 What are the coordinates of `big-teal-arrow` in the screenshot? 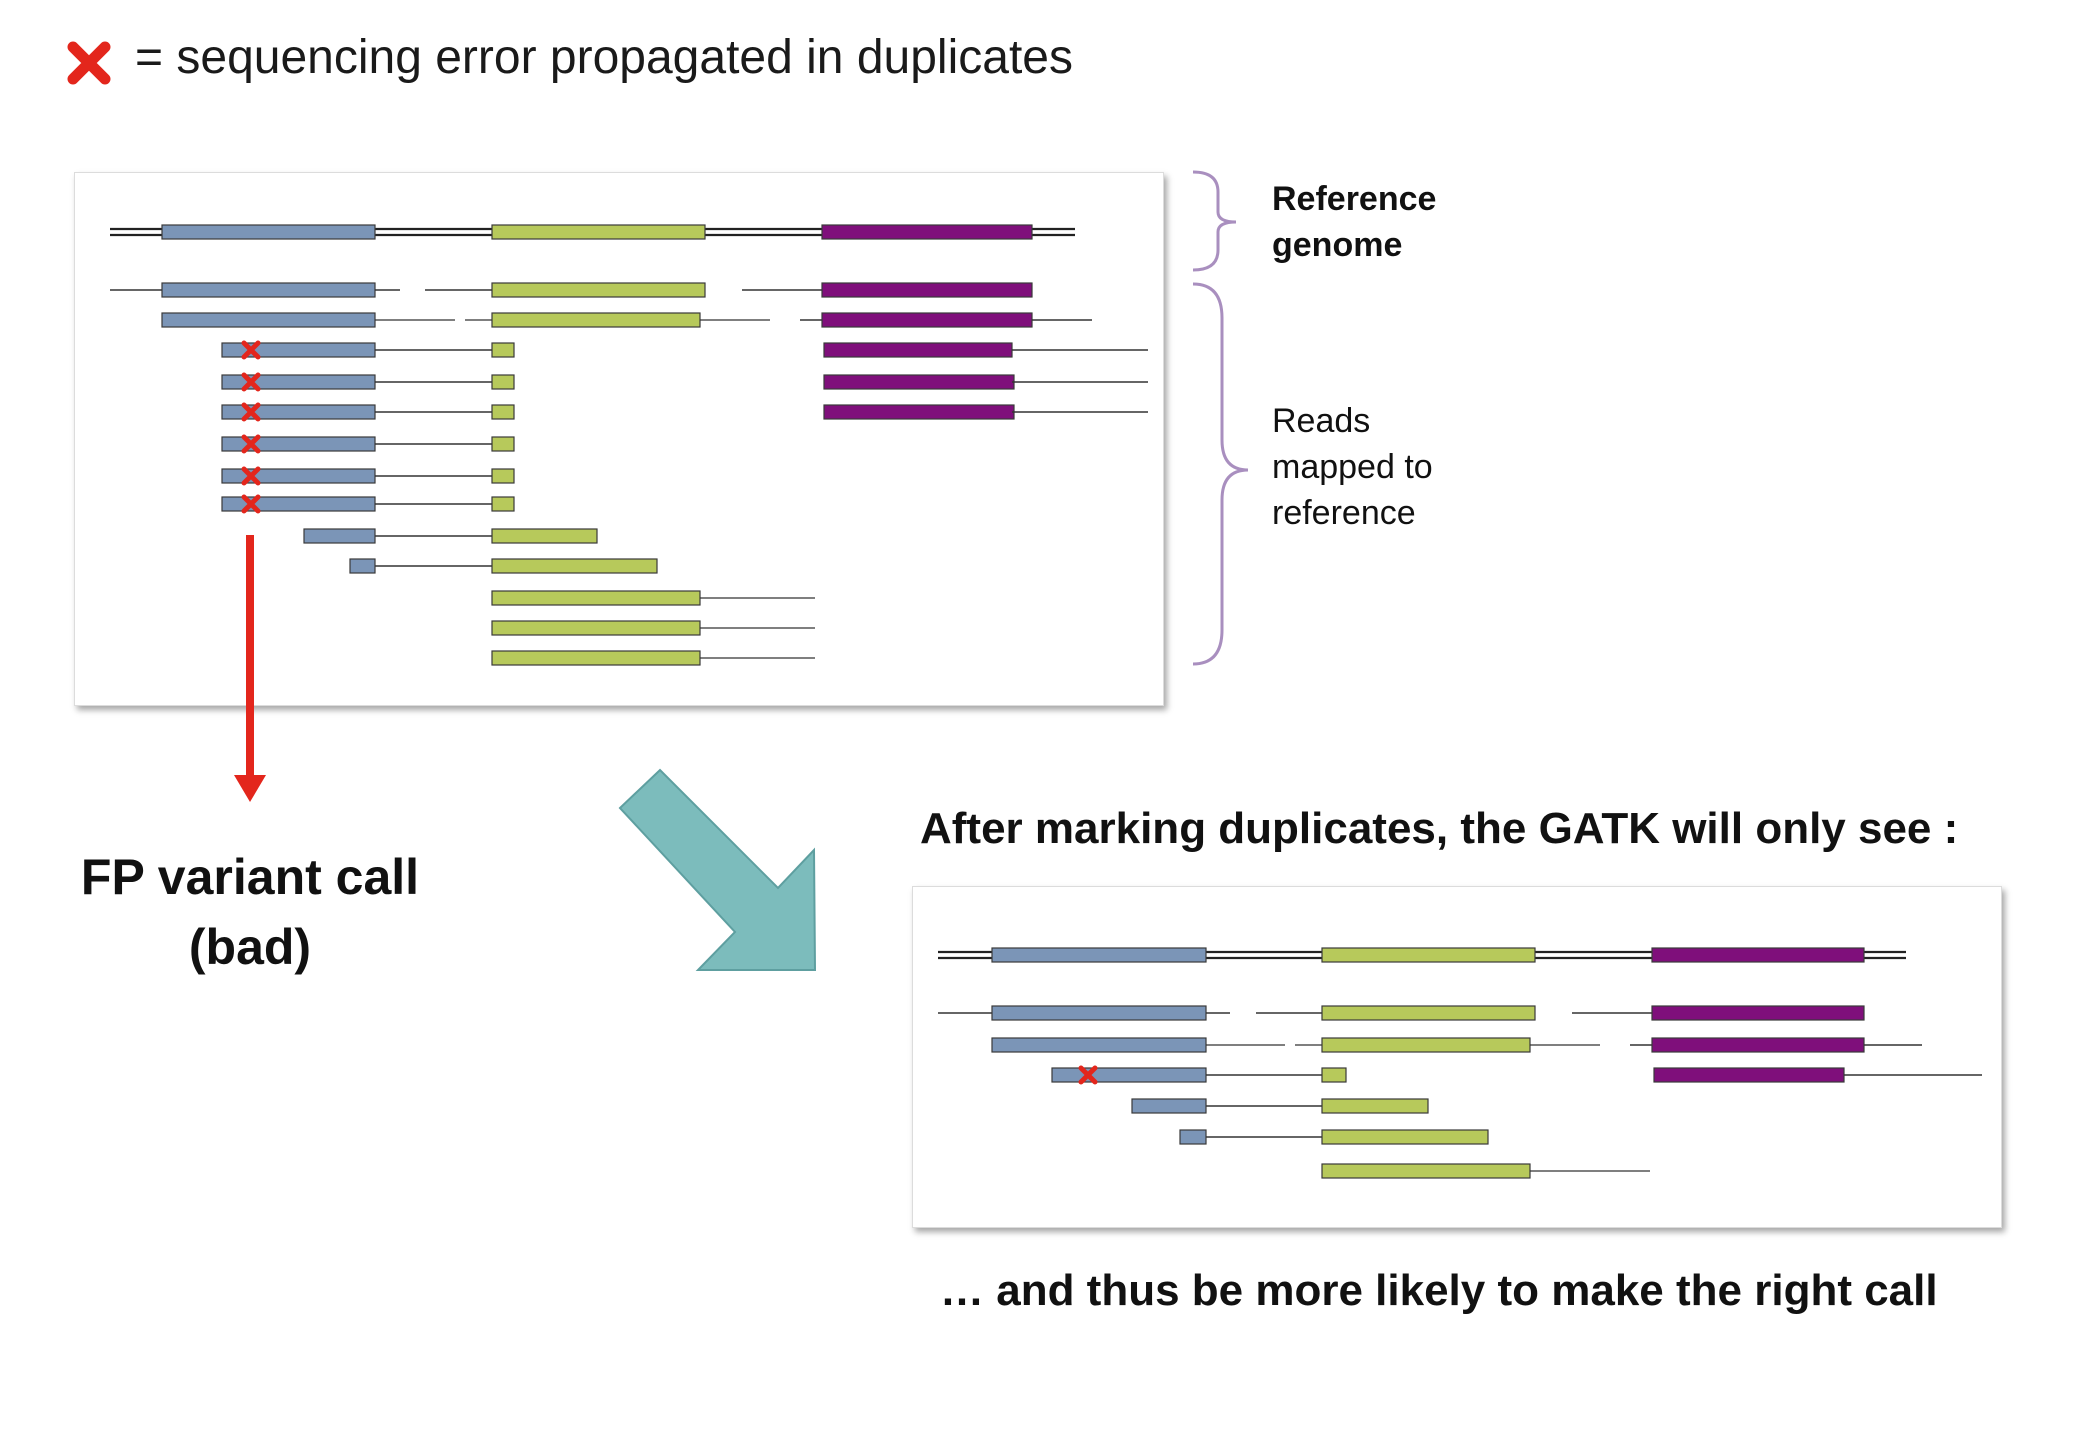 It's located at (717, 869).